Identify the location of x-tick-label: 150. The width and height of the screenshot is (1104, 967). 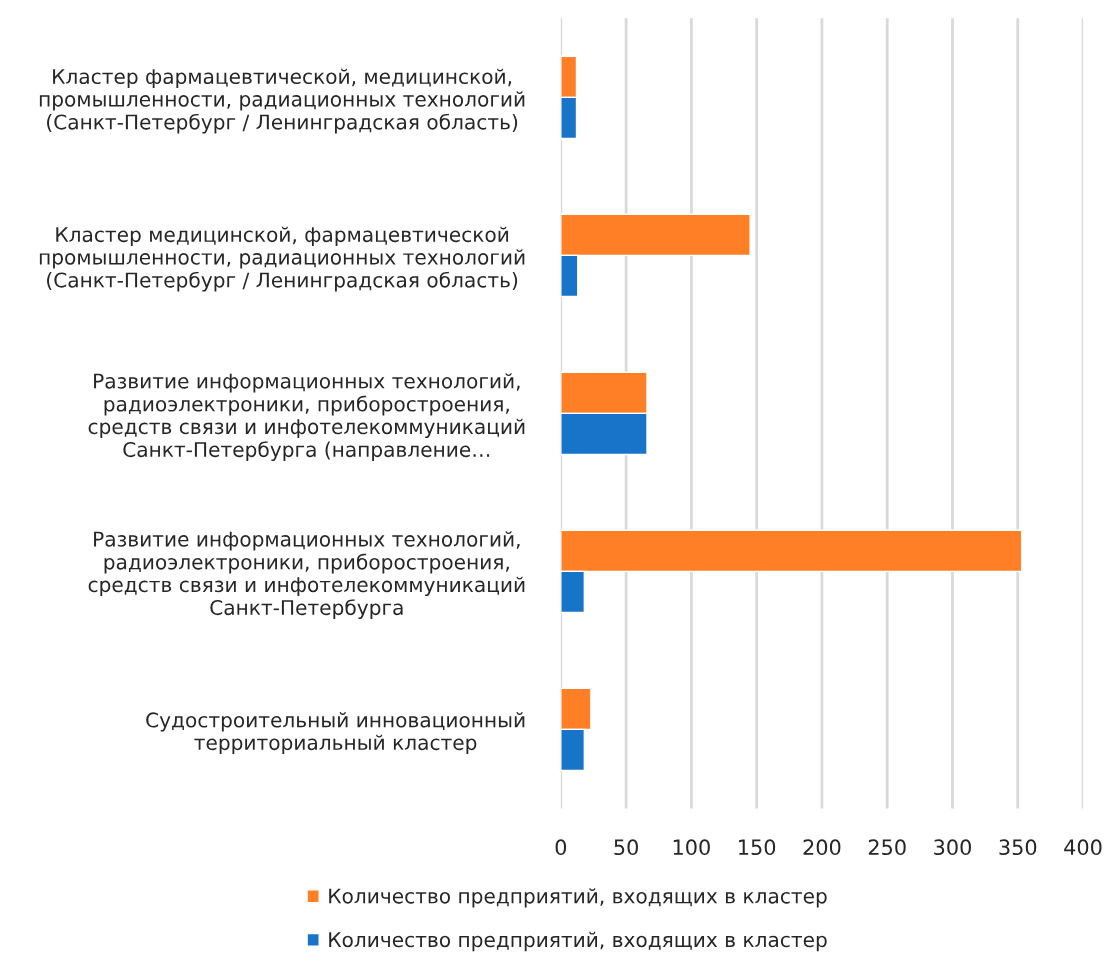
(757, 847).